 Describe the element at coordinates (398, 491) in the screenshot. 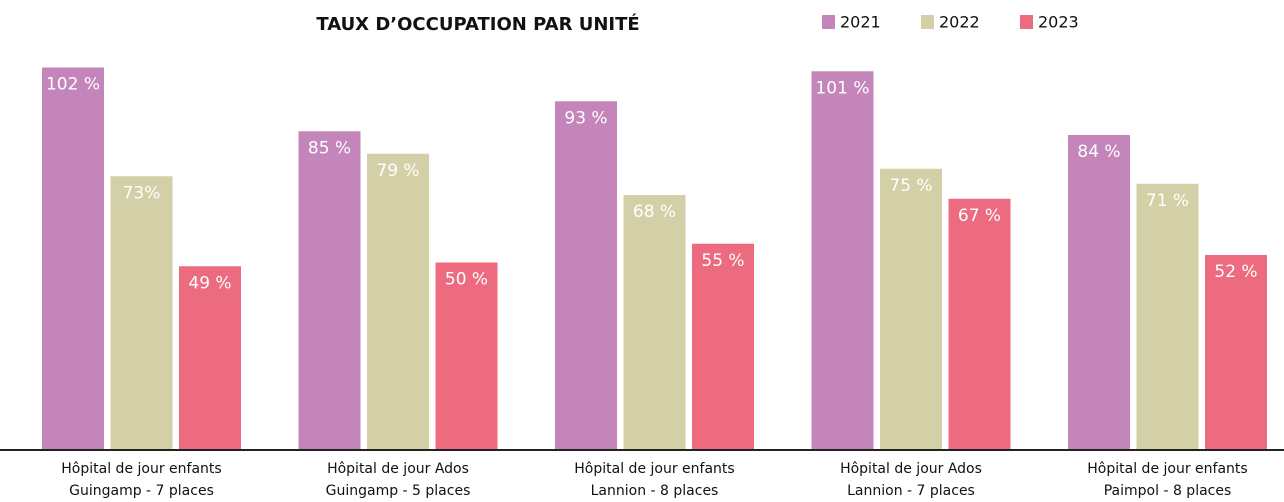

I see `x-tick-label: Guingamp - 5 places` at that location.